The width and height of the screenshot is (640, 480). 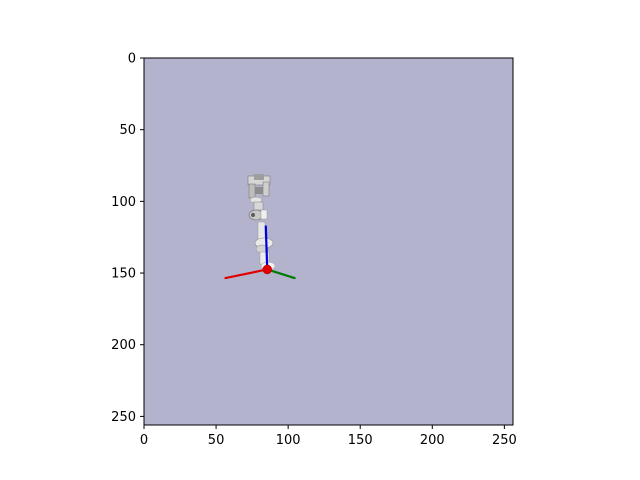 What do you see at coordinates (267, 269) in the screenshot?
I see `base-origin-marker` at bounding box center [267, 269].